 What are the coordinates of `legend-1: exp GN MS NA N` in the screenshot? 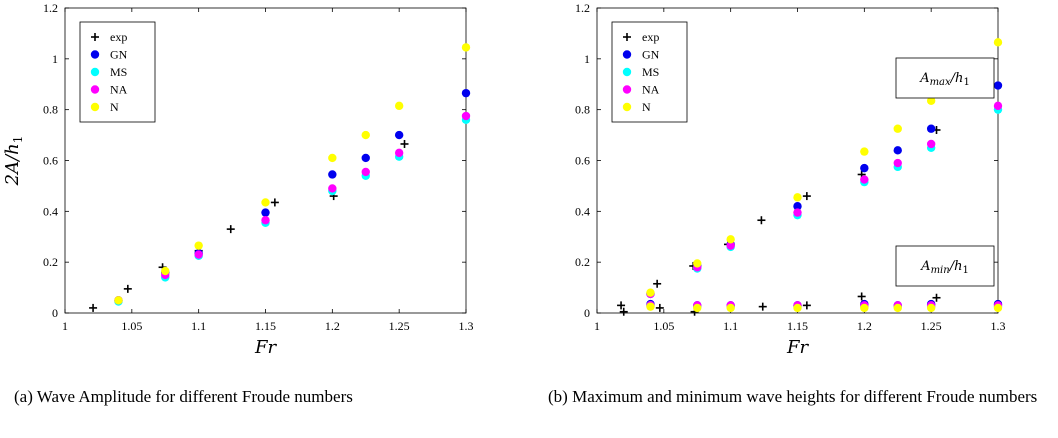 It's located at (649, 72).